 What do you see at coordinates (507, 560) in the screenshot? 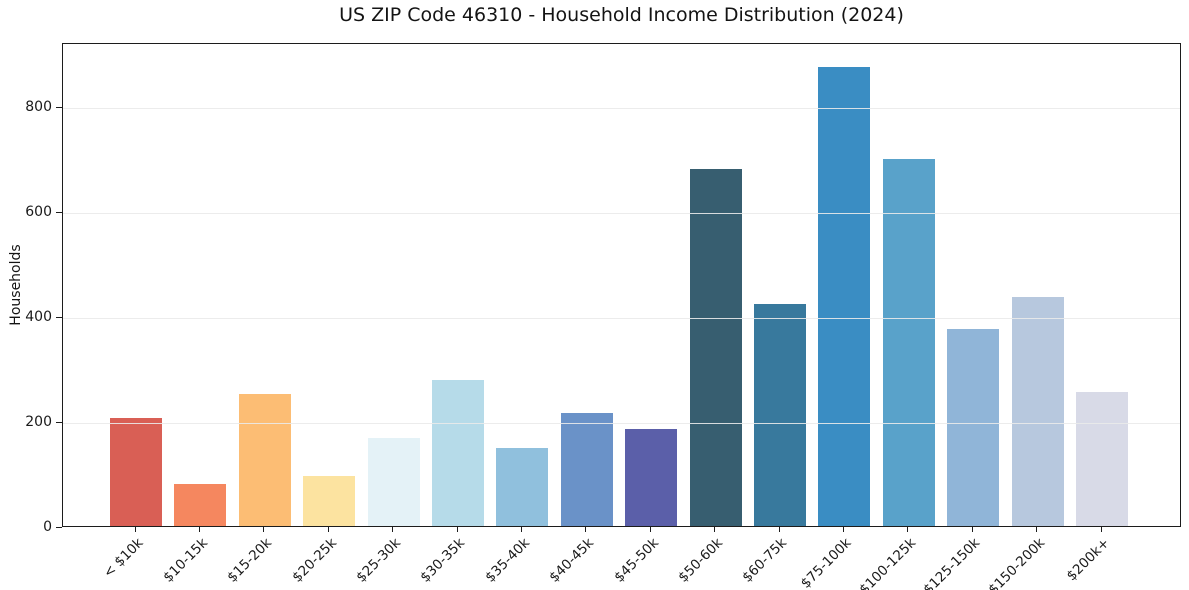
I see `x-tick-label: $35-40k` at bounding box center [507, 560].